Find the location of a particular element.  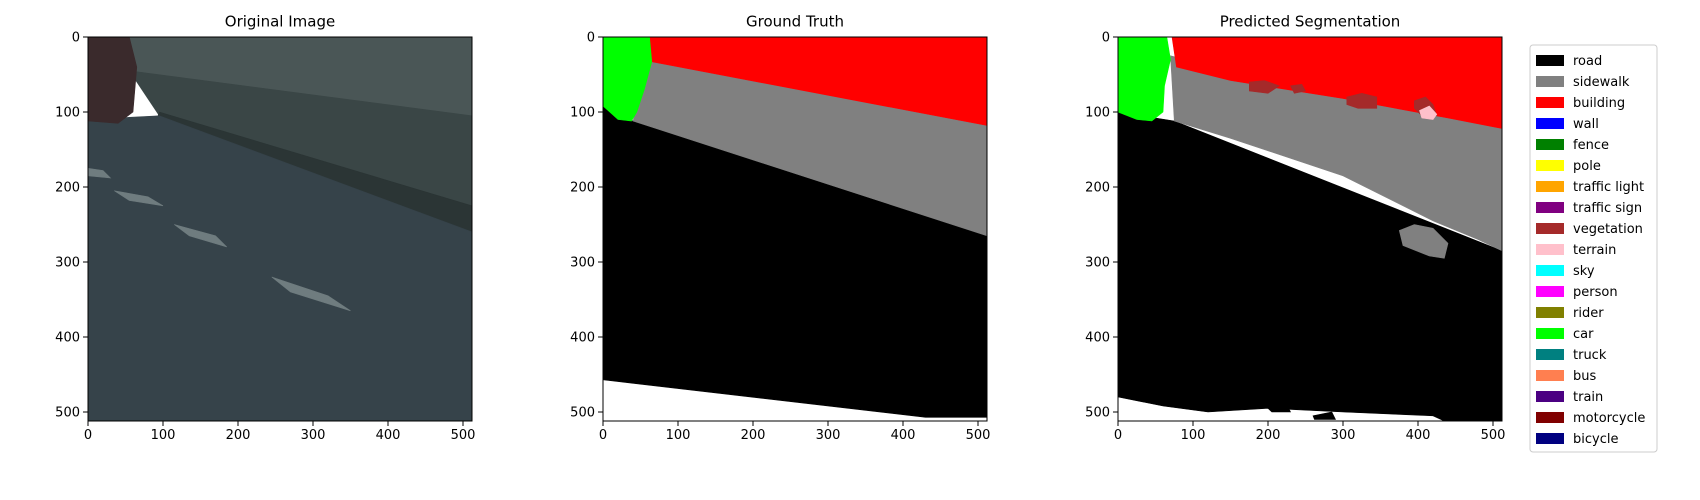

legend-label: wall is located at coordinates (1586, 124).